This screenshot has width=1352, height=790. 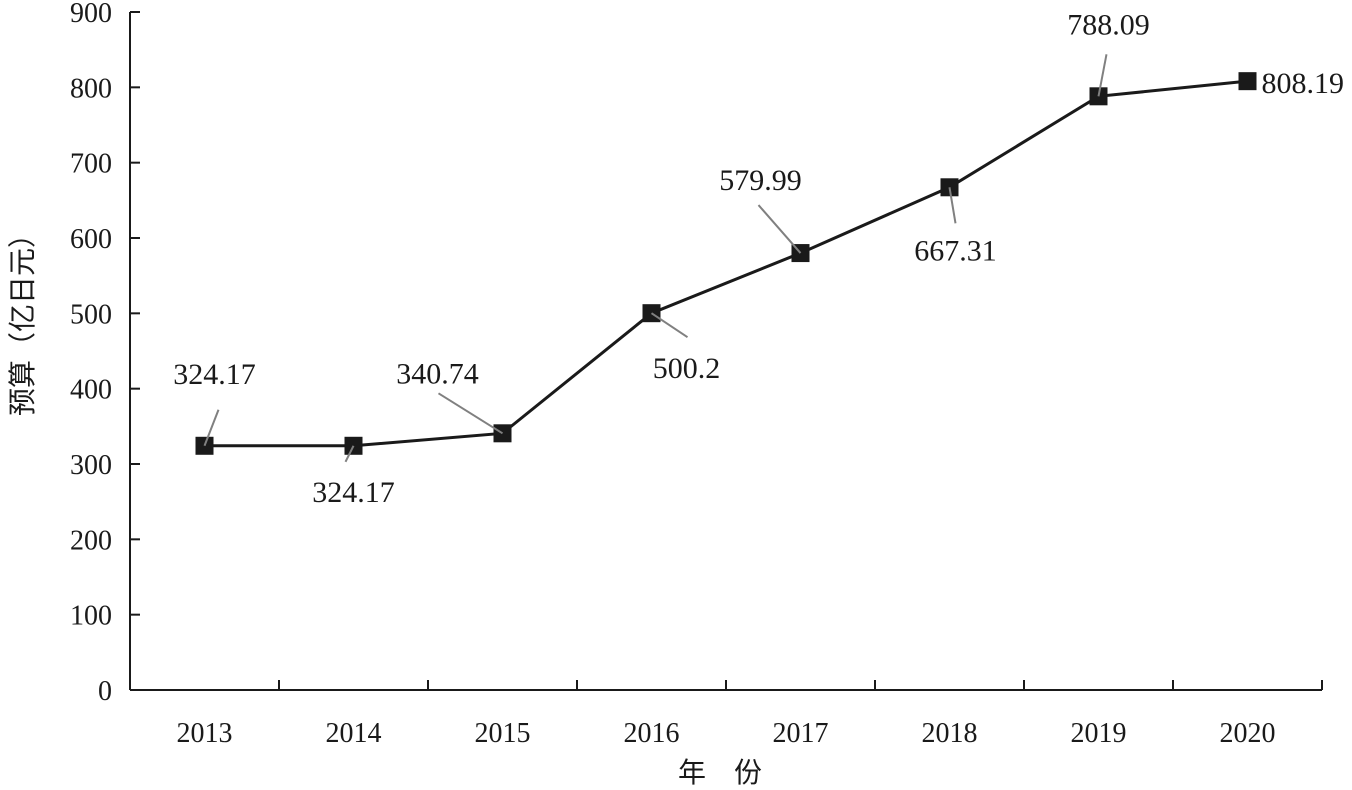 I want to click on x-axis: 2013 2014 2015 2016 2017 2018 2019 2020, so click(x=726, y=714).